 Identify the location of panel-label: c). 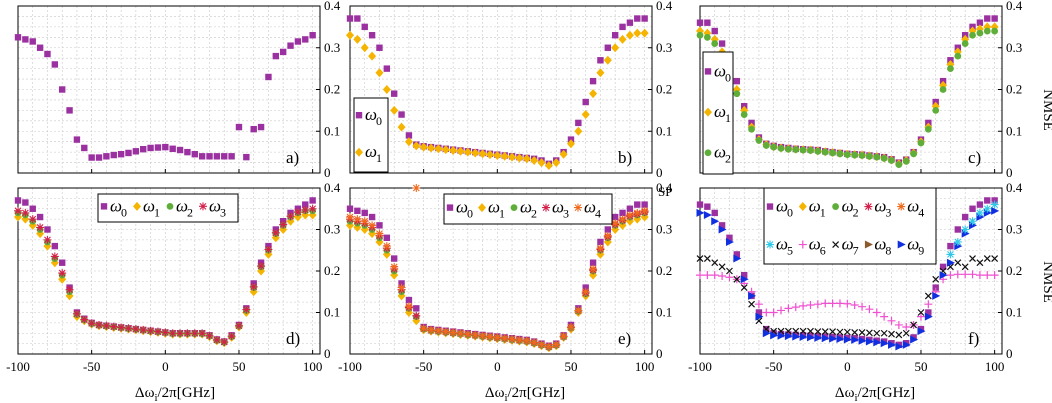
(974, 157).